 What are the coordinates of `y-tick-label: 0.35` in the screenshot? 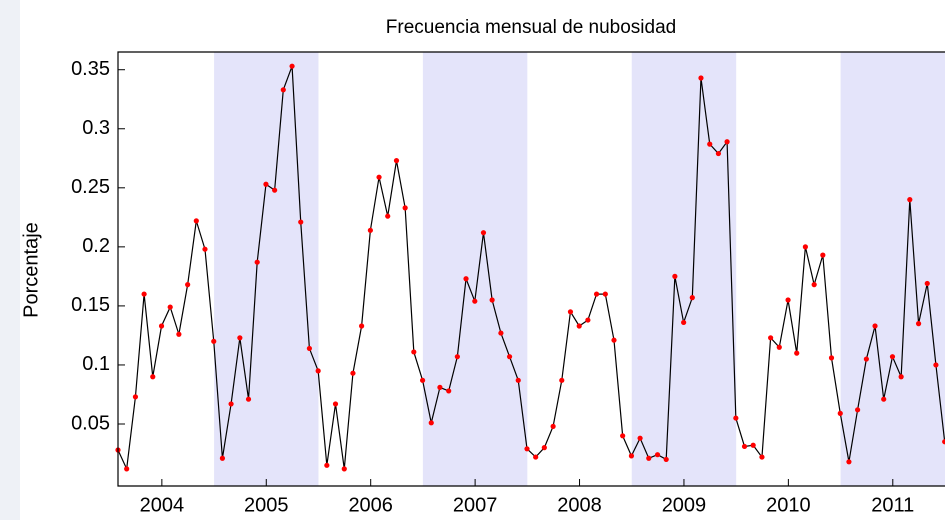 It's located at (90, 69).